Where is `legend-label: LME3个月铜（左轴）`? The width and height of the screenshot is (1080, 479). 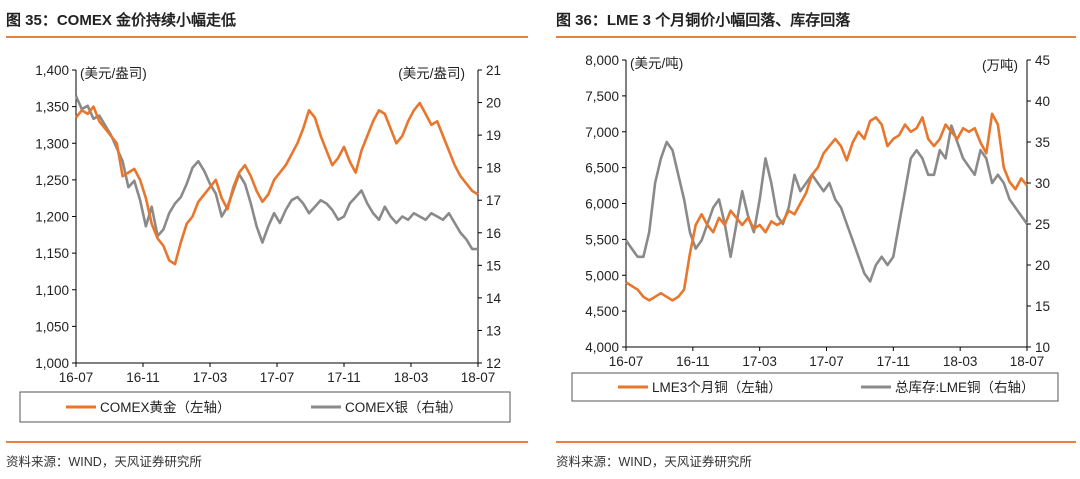 legend-label: LME3个月铜（左轴） is located at coordinates (717, 387).